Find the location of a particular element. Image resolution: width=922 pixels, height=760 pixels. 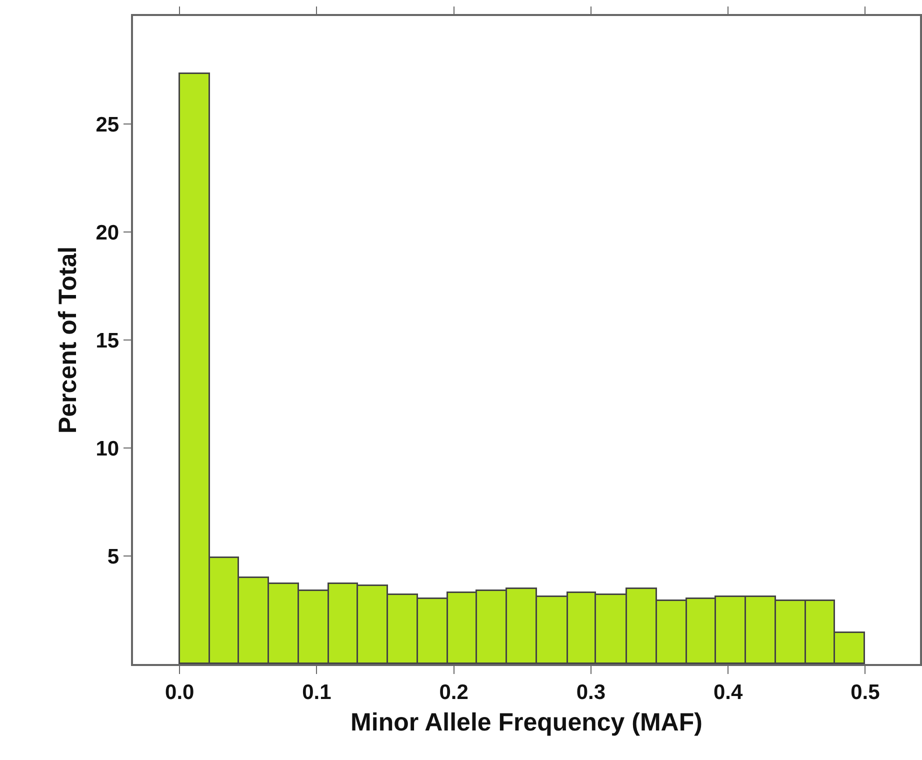

x-tick-label: 0.2 is located at coordinates (453, 692).